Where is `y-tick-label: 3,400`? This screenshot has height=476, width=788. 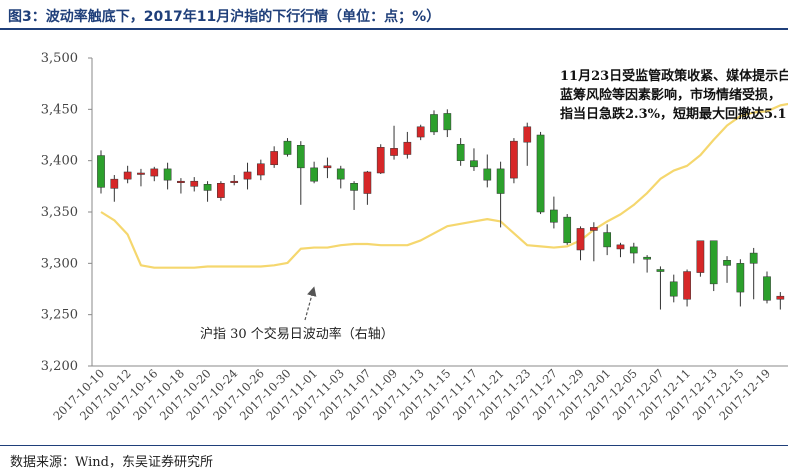
y-tick-label: 3,400 is located at coordinates (59, 161).